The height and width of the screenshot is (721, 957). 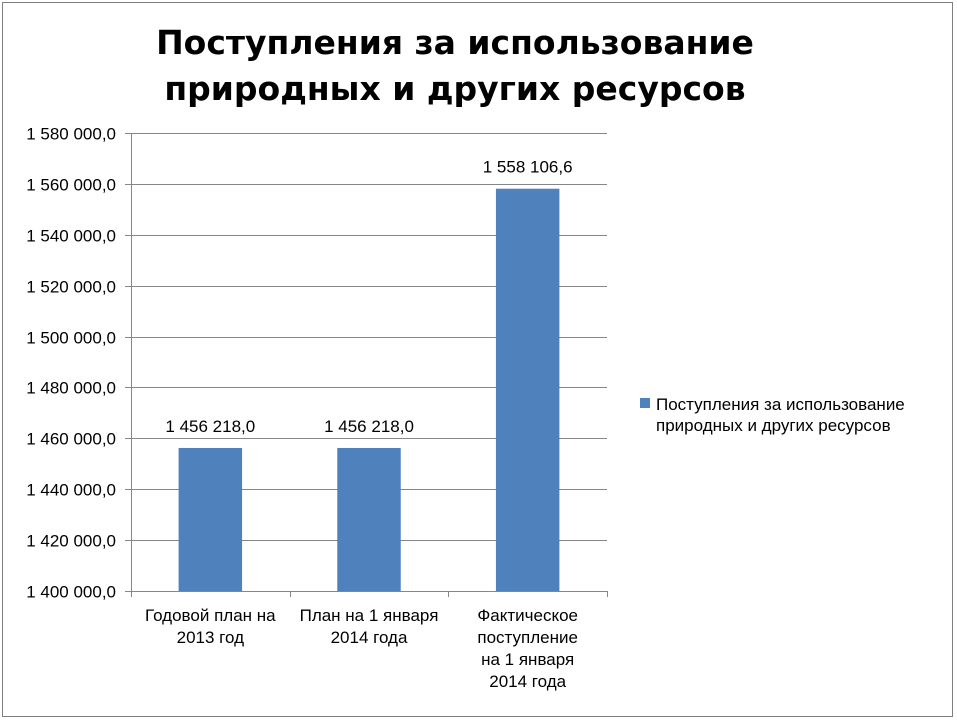 What do you see at coordinates (369, 626) in the screenshot?
I see `x-tick-label: План на 1 января 2014 года` at bounding box center [369, 626].